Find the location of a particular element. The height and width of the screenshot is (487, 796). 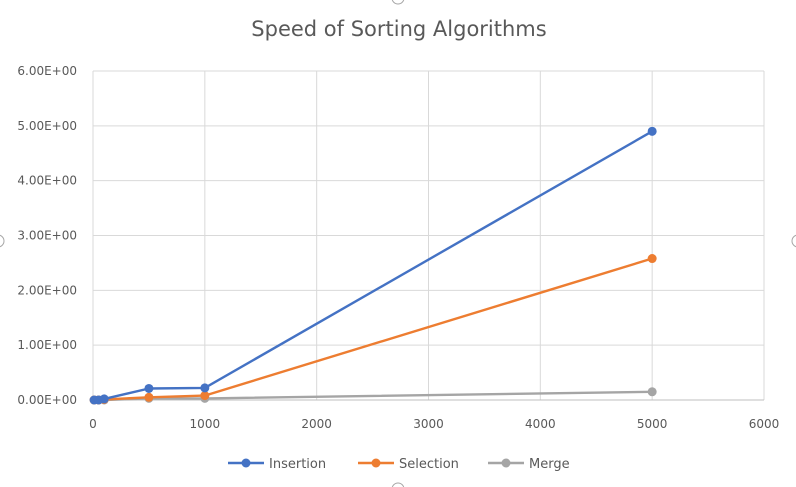

legend: Insertion Selection Merge is located at coordinates (399, 464).